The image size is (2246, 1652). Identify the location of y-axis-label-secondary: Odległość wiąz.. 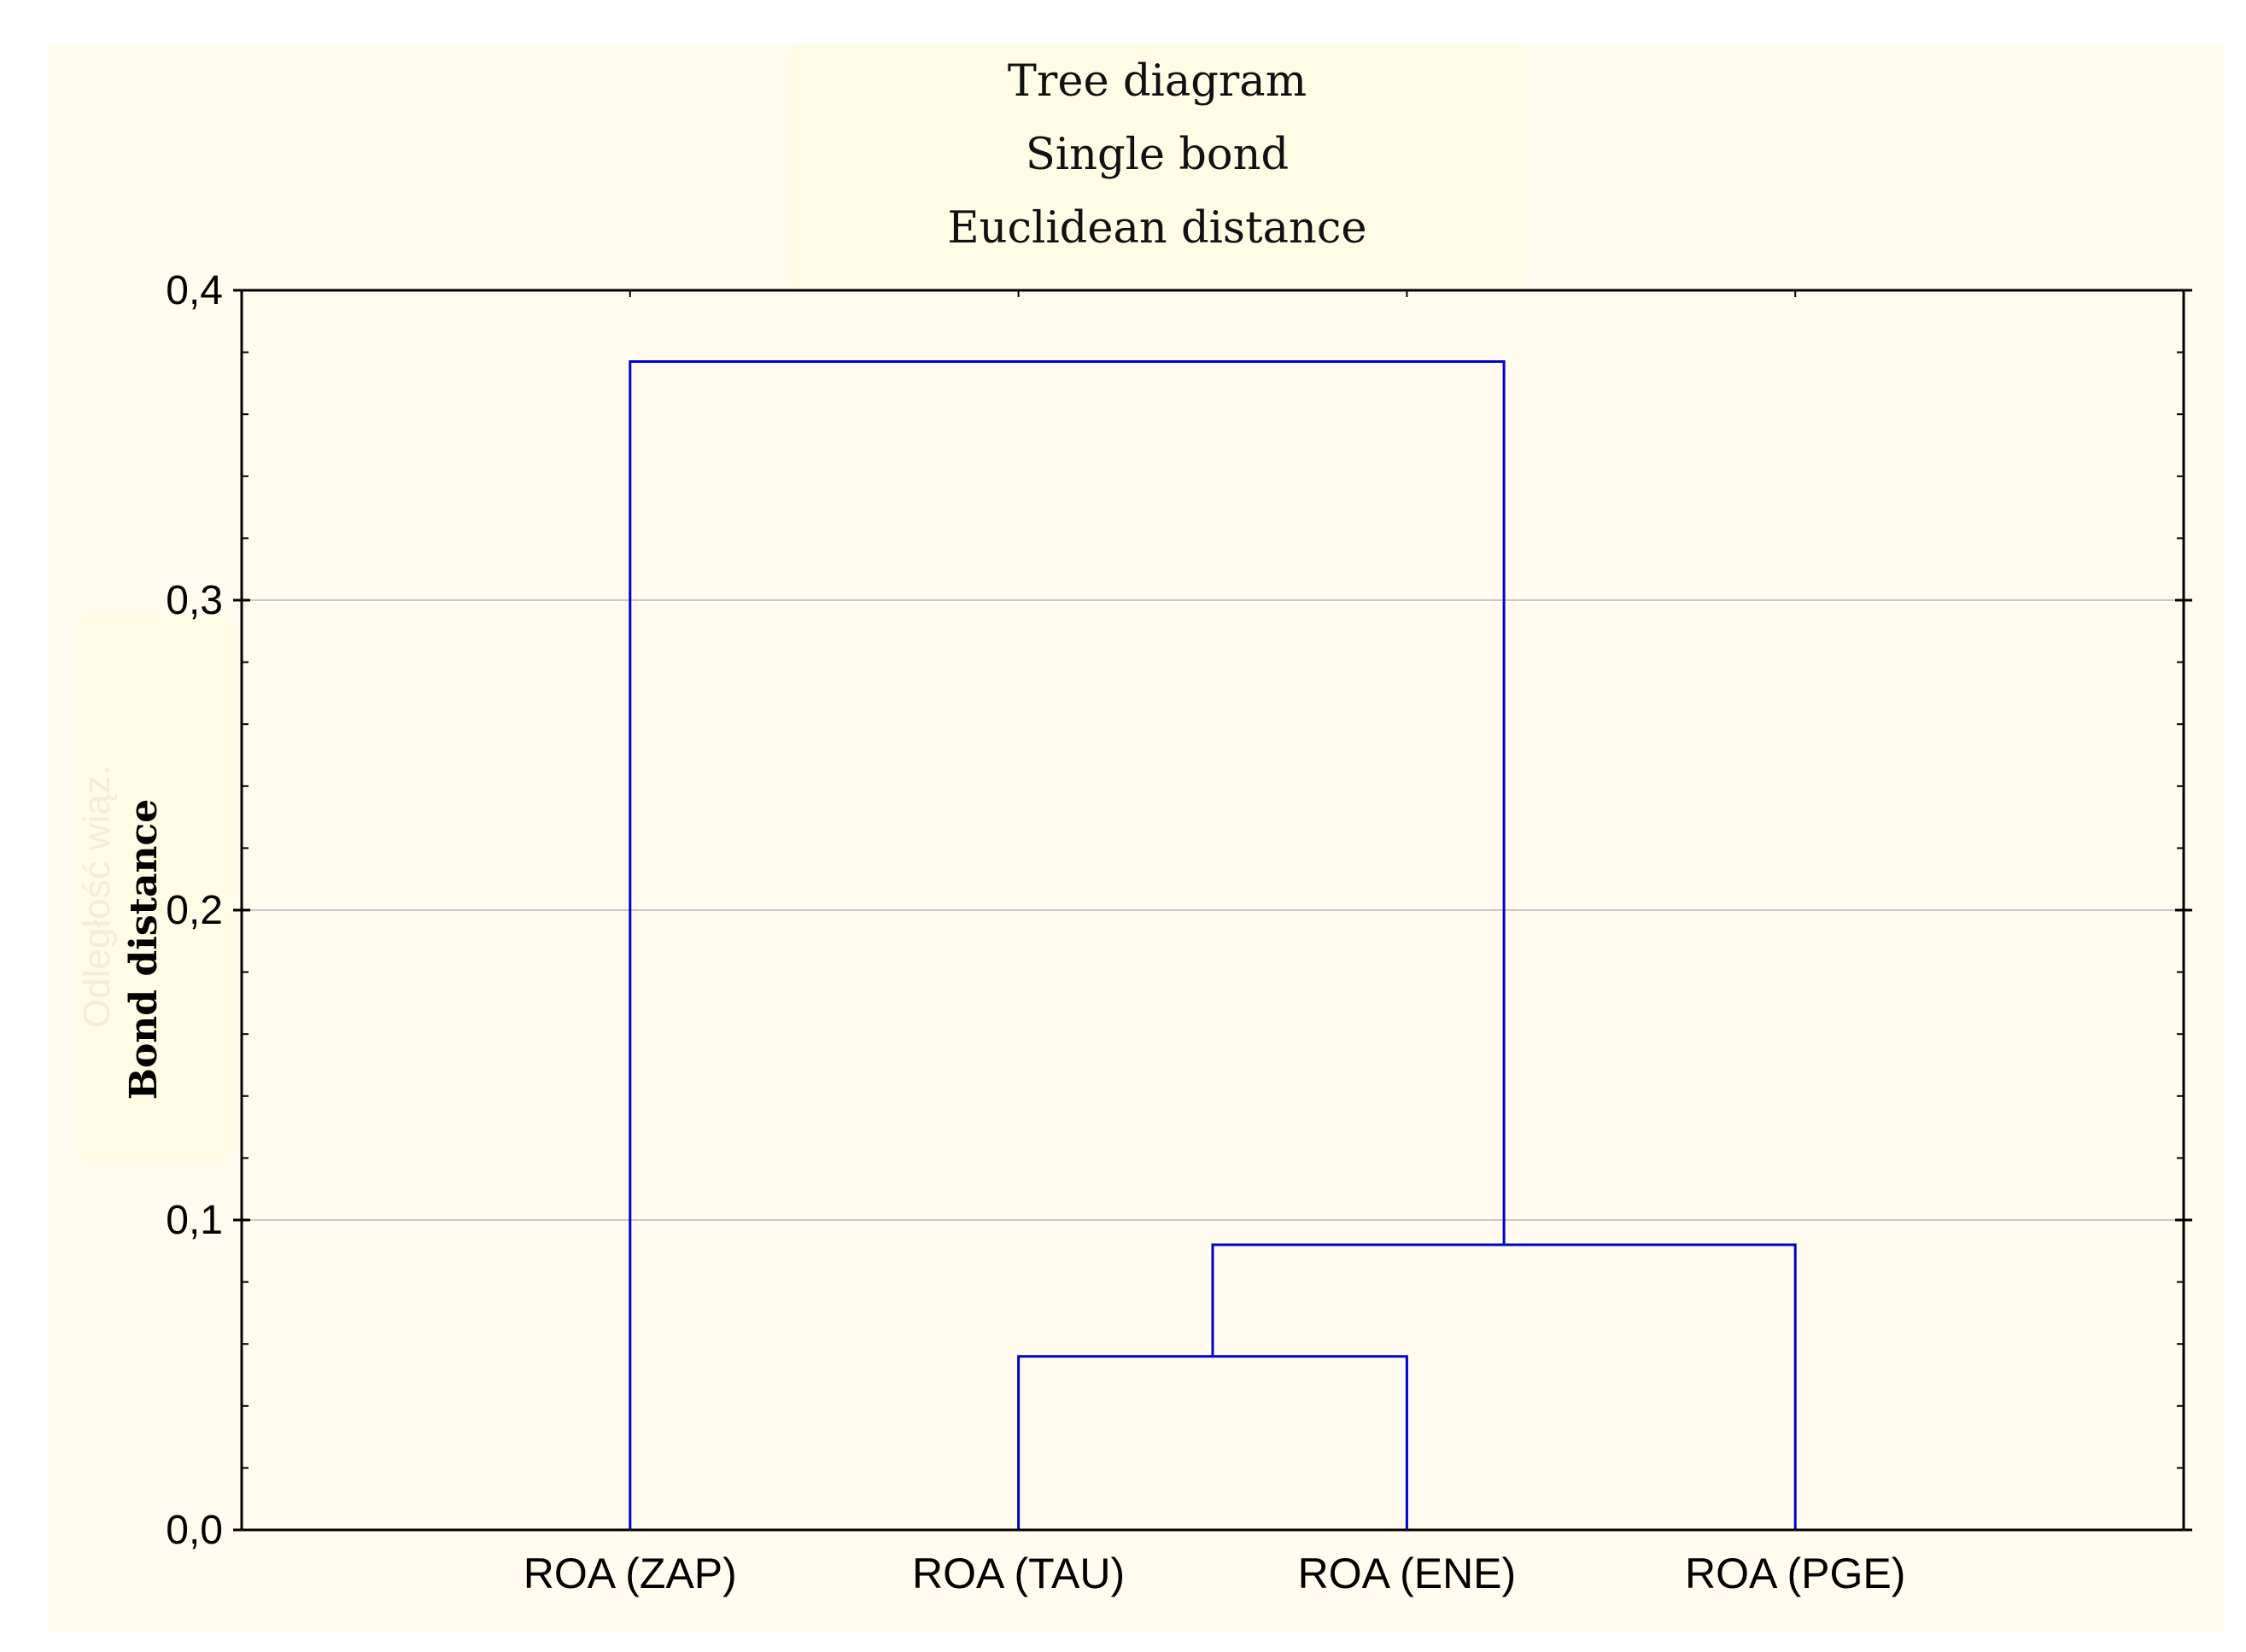
(97, 896).